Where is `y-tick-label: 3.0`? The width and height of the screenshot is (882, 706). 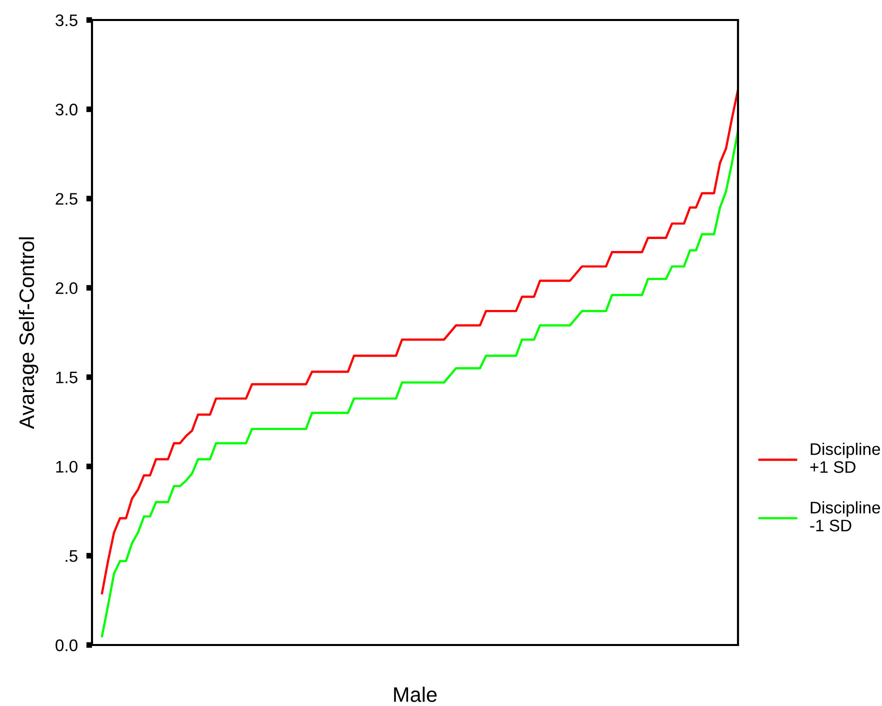 y-tick-label: 3.0 is located at coordinates (67, 110).